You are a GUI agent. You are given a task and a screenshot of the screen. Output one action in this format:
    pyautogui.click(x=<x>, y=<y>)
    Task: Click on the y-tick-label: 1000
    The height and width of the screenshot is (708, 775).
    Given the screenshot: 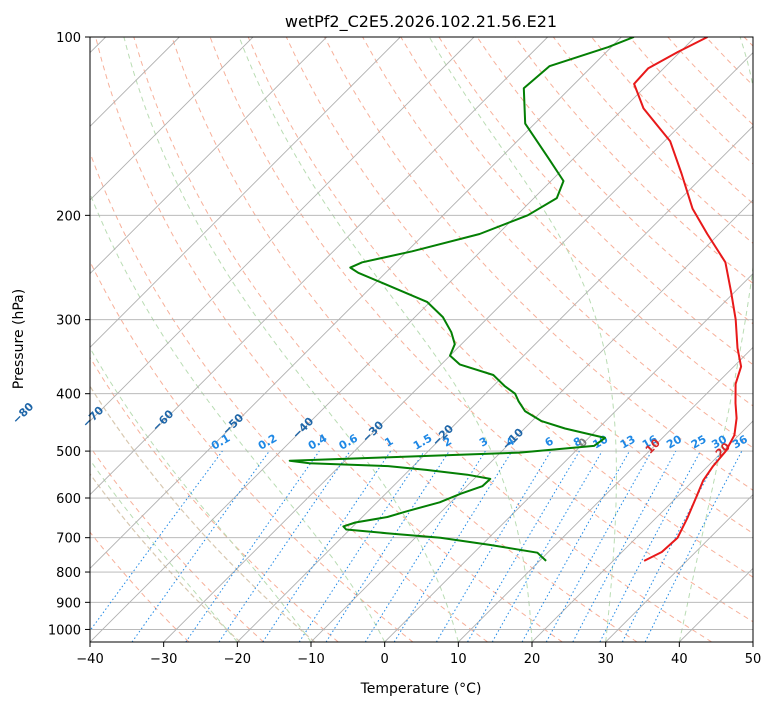 What is the action you would take?
    pyautogui.click(x=64, y=630)
    